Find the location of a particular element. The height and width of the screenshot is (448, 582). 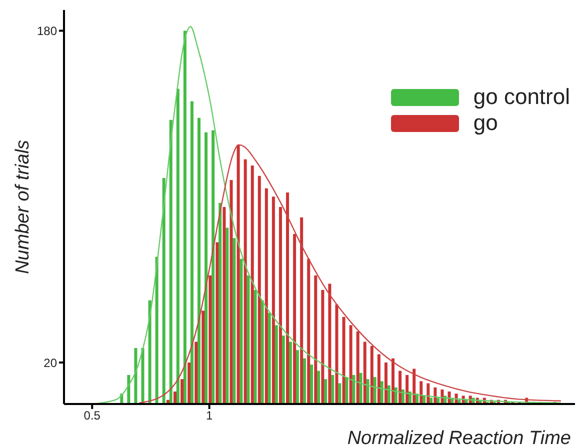

y-tick-label: 20 is located at coordinates (51, 363).